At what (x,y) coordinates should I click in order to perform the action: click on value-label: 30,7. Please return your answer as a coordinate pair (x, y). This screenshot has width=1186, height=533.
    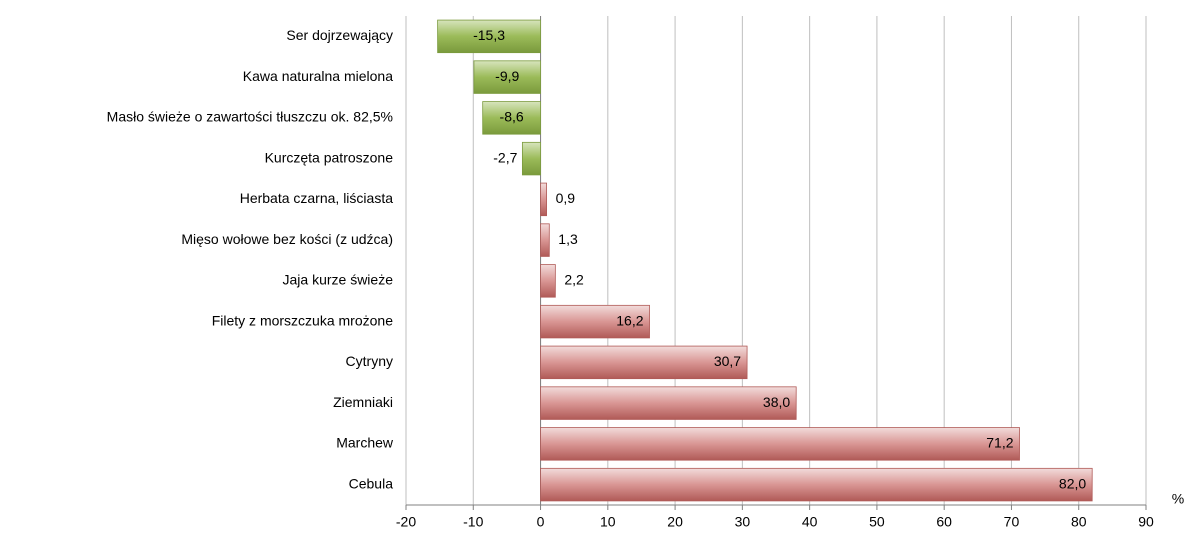
    Looking at the image, I should click on (727, 361).